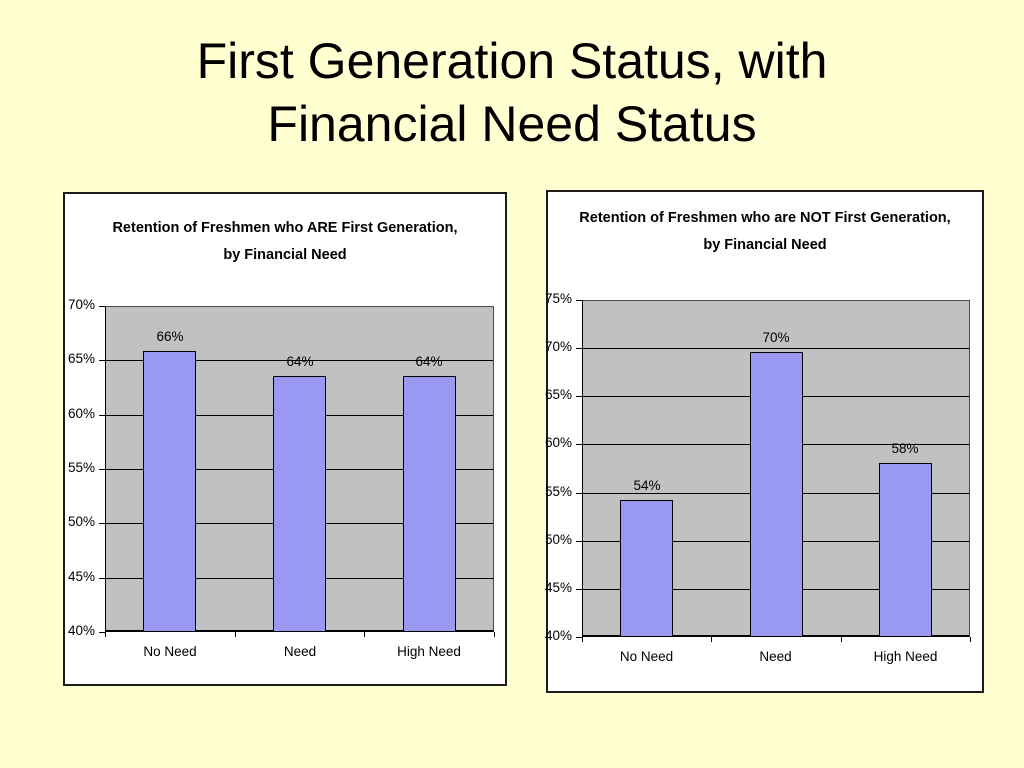  Describe the element at coordinates (512, 61) in the screenshot. I see `slide-title-line1: First Generation Status, with` at that location.